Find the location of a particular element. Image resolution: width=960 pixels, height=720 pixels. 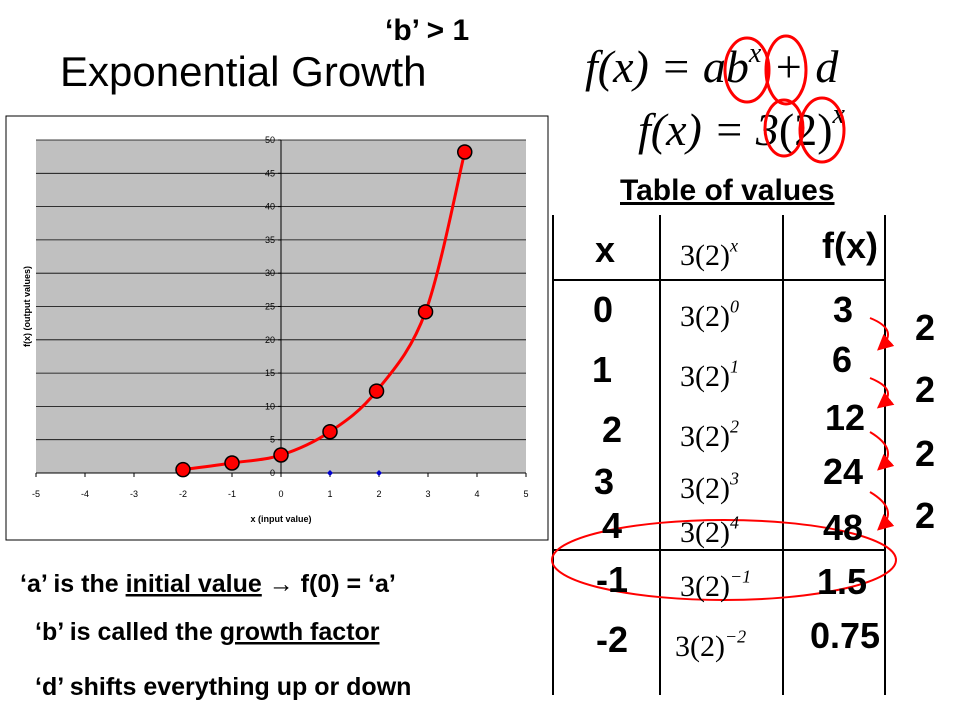

formula: 3(2)−1 is located at coordinates (715, 585).